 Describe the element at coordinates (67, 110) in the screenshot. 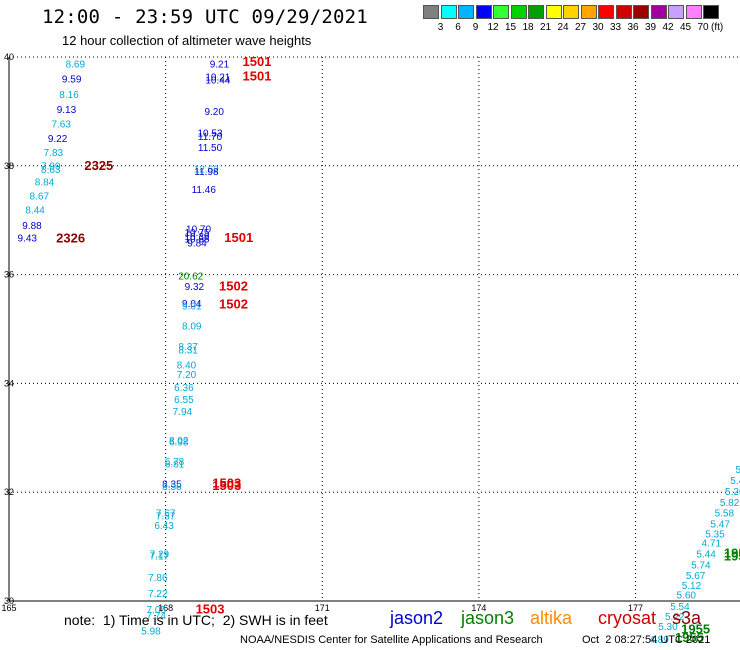

I see `wave-height-label: 9.13` at that location.